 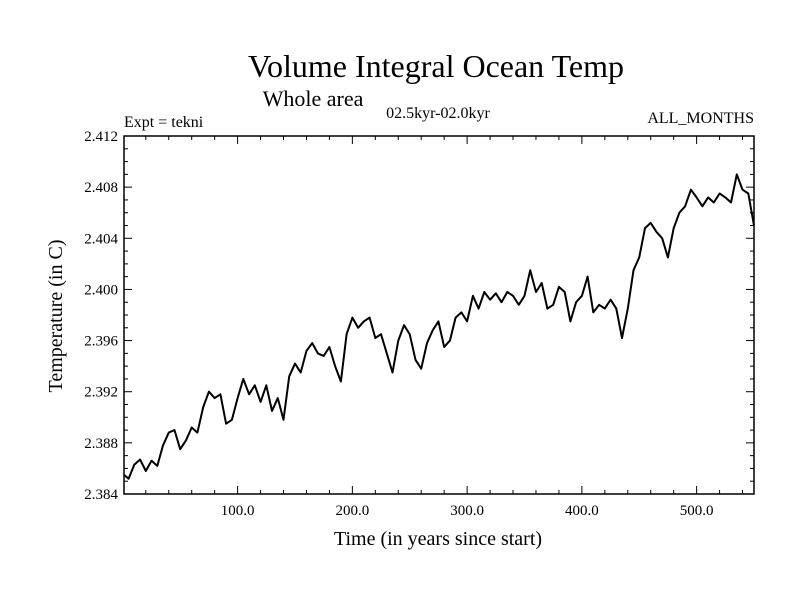 What do you see at coordinates (697, 511) in the screenshot?
I see `x-tick-label-4: 500.0` at bounding box center [697, 511].